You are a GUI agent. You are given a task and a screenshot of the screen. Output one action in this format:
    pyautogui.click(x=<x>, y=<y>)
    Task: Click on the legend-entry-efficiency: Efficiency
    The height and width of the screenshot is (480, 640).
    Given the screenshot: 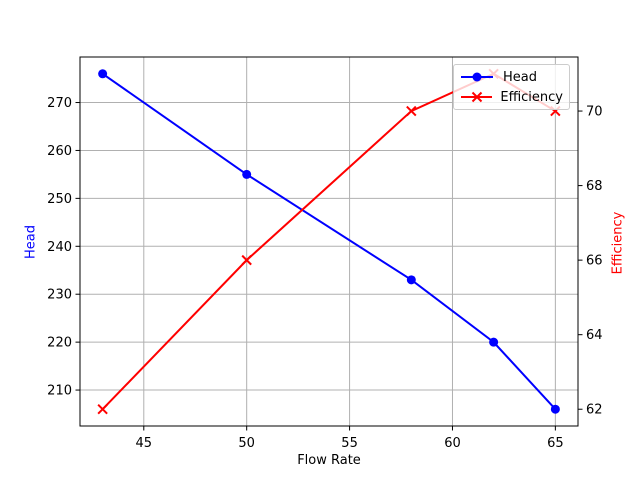 What is the action you would take?
    pyautogui.click(x=511, y=97)
    